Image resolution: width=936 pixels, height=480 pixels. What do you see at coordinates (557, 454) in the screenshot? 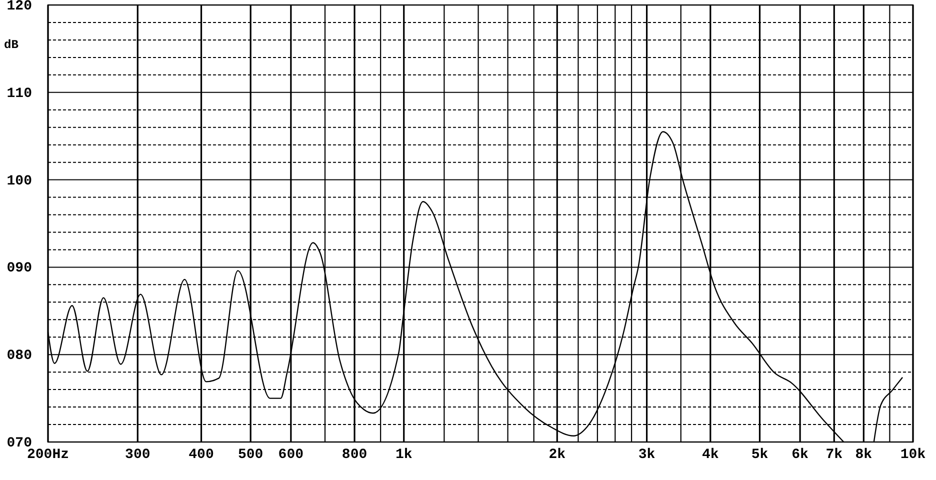
I see `x-tick-label: 2k` at bounding box center [557, 454].